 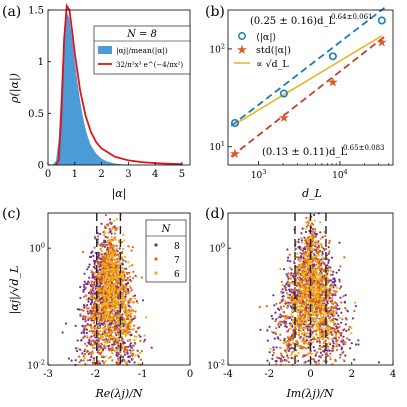 I want to click on panel-label-b: (b), so click(x=215, y=12).